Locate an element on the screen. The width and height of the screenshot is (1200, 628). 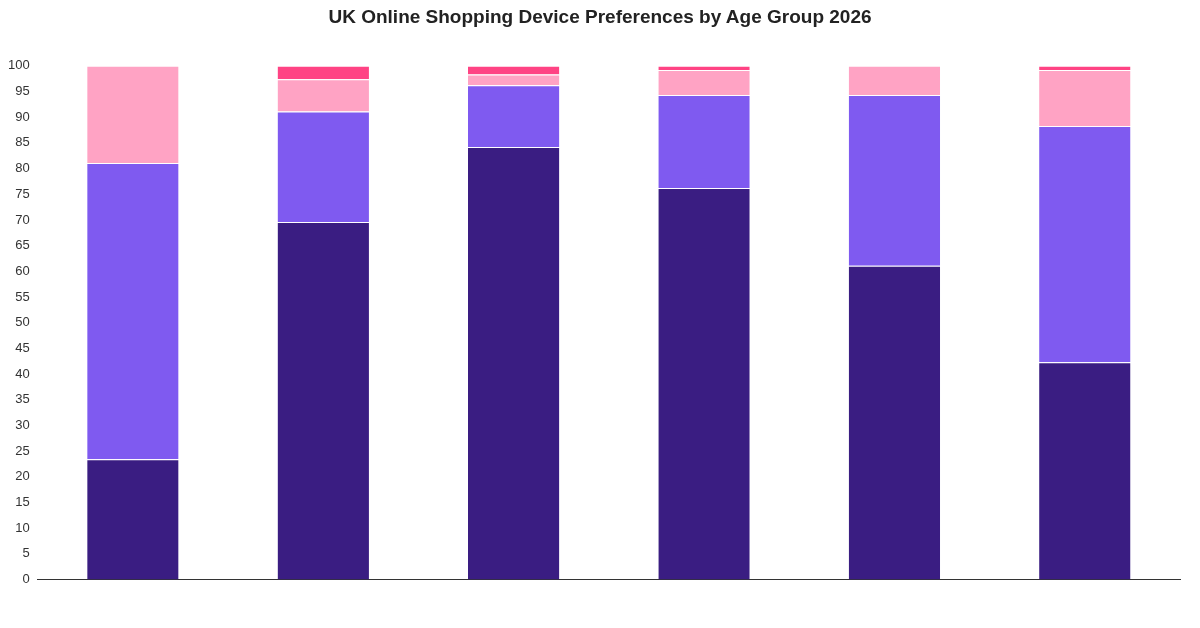
y-tick-label: 25 is located at coordinates (22, 450).